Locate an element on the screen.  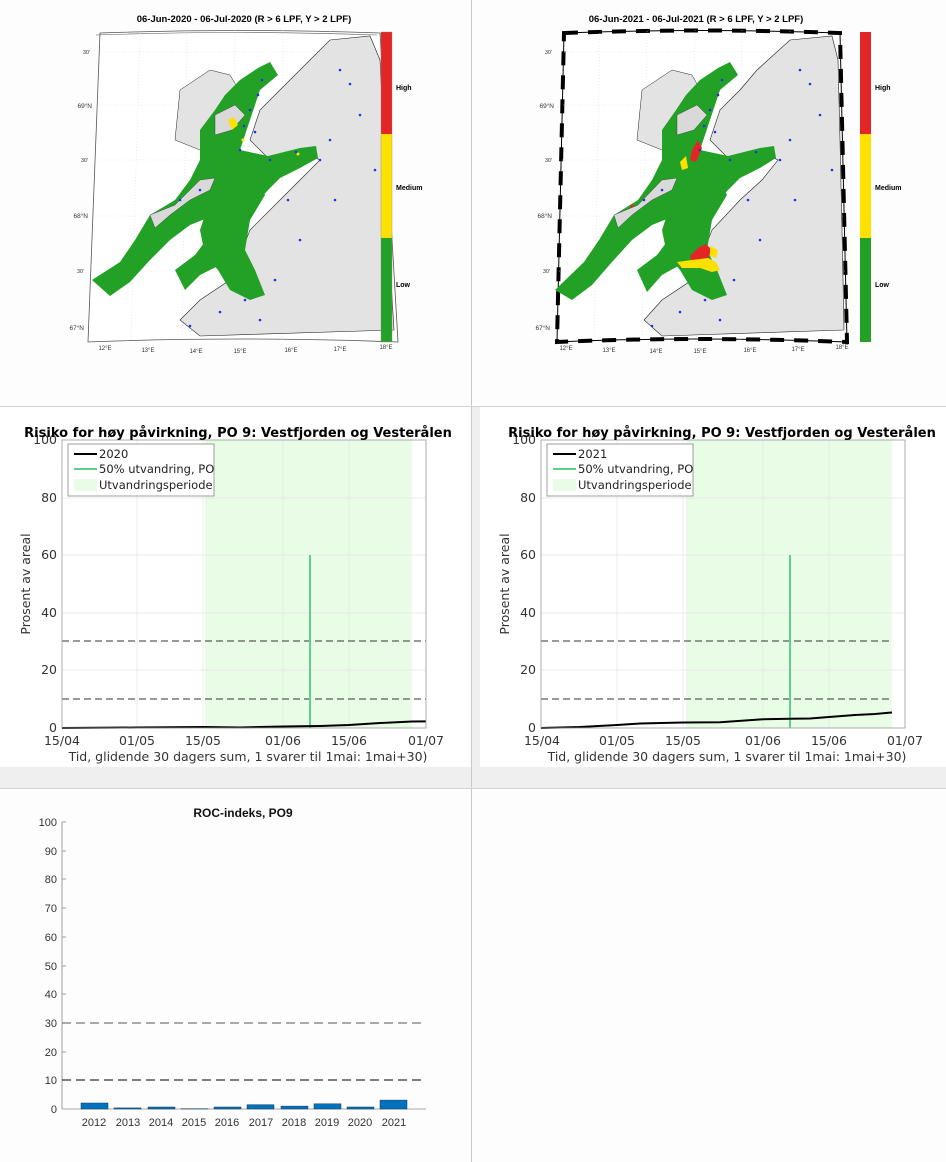
svg-text: 01/06 is located at coordinates (283, 740).